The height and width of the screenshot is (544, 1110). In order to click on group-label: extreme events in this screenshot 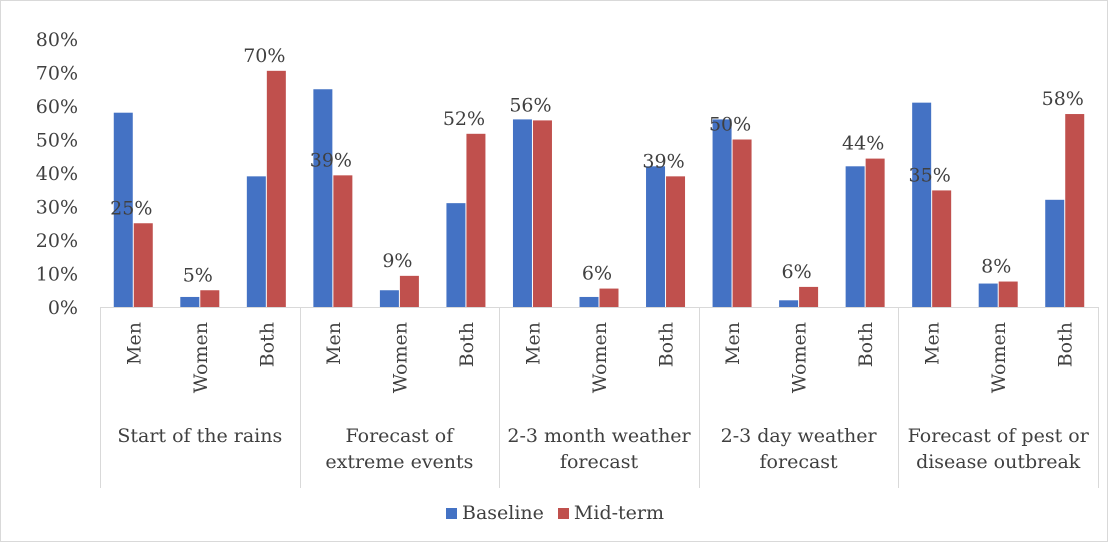, I will do `click(399, 462)`.